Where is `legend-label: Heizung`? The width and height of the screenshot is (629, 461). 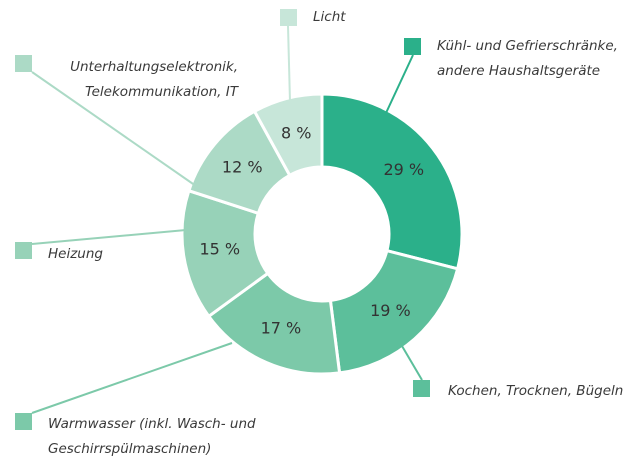
legend-label: Heizung is located at coordinates (75, 254).